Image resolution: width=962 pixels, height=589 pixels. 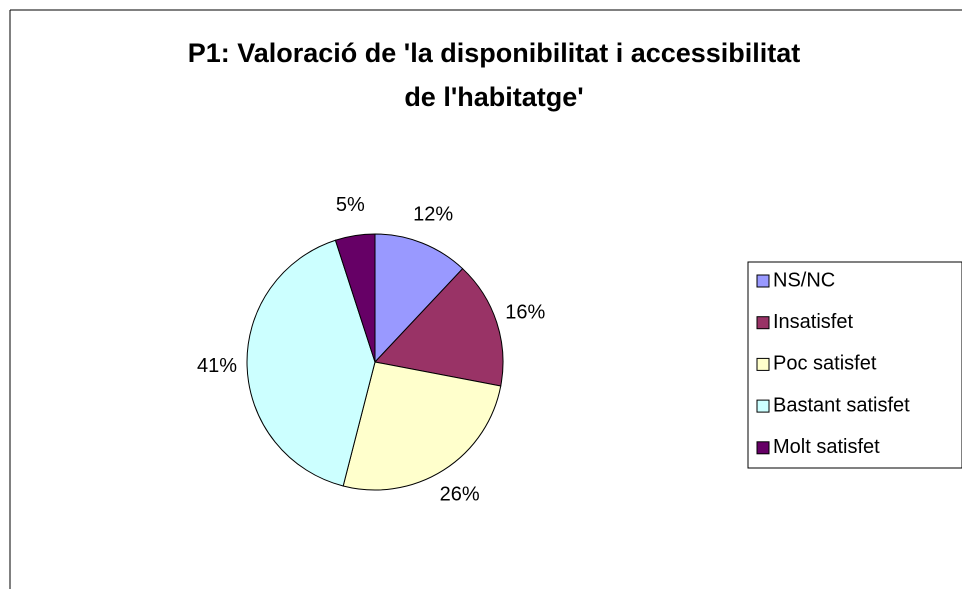 What do you see at coordinates (350, 205) in the screenshot?
I see `data-label: 5%` at bounding box center [350, 205].